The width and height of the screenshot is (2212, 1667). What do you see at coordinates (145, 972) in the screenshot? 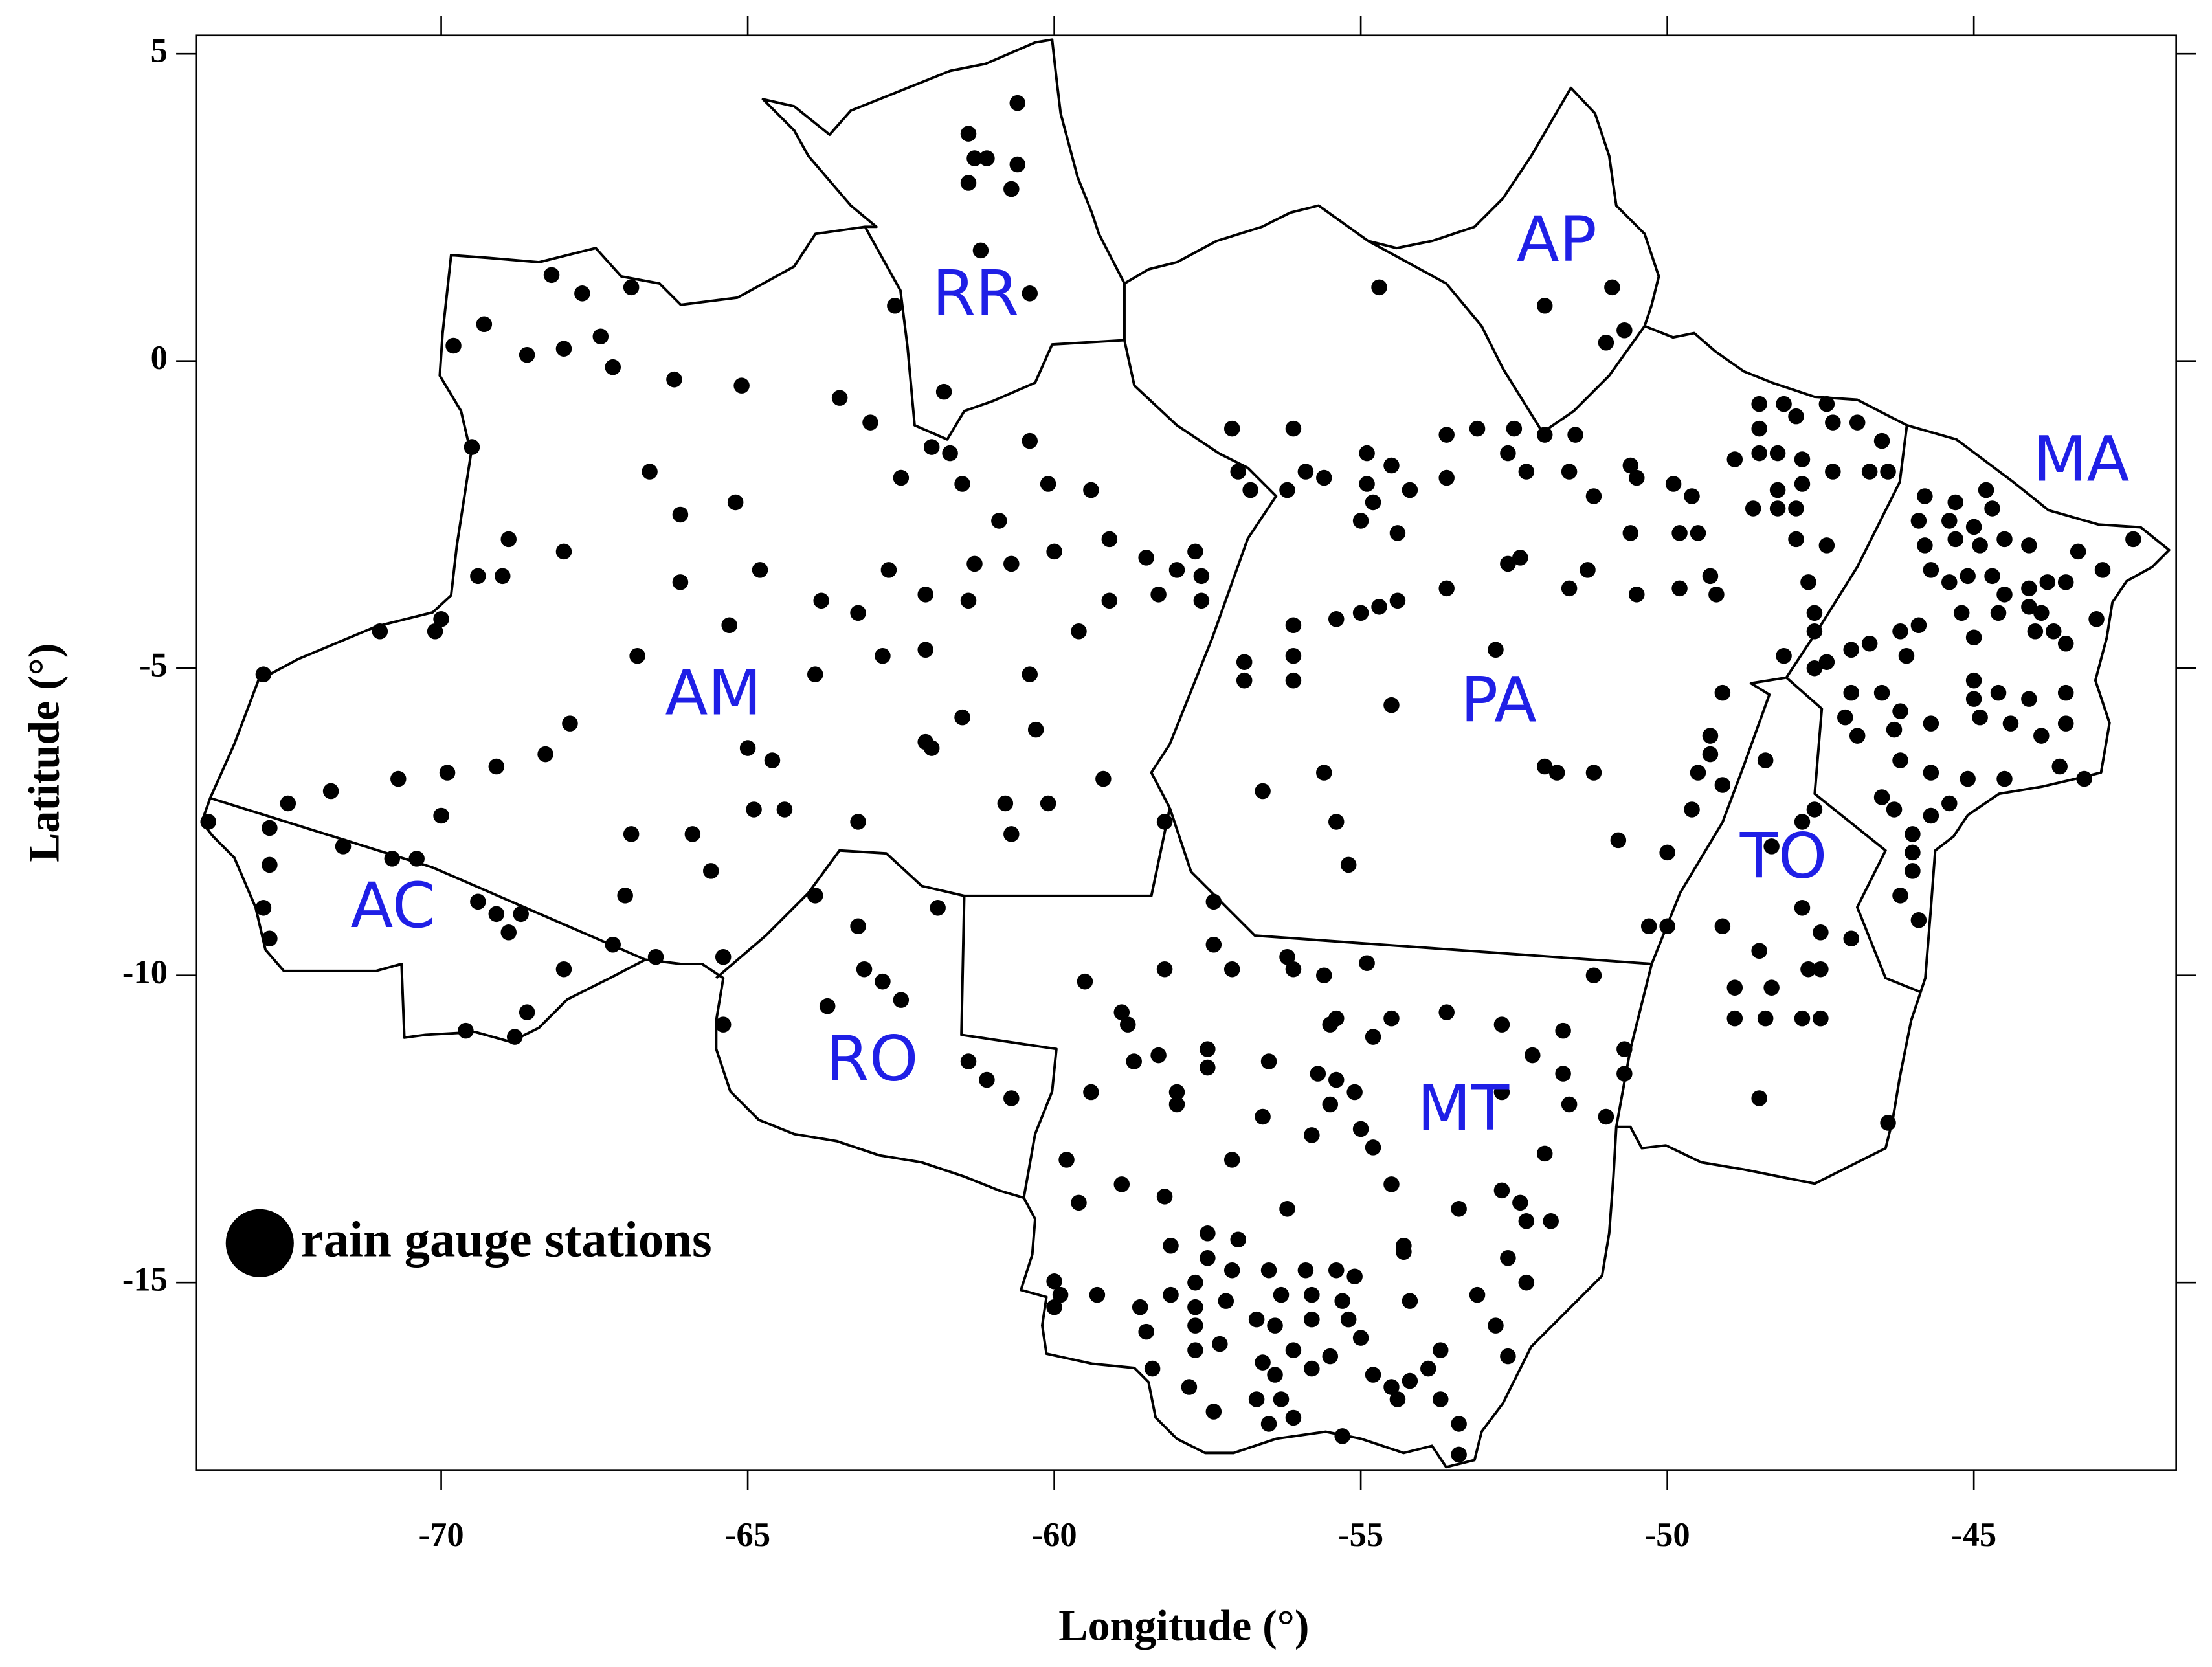
I see `y-tick-label: -10` at bounding box center [145, 972].